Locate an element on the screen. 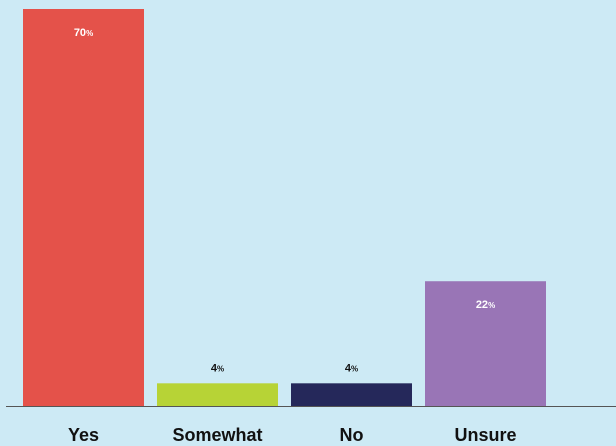  category-label-unsure: Unsure is located at coordinates (485, 435).